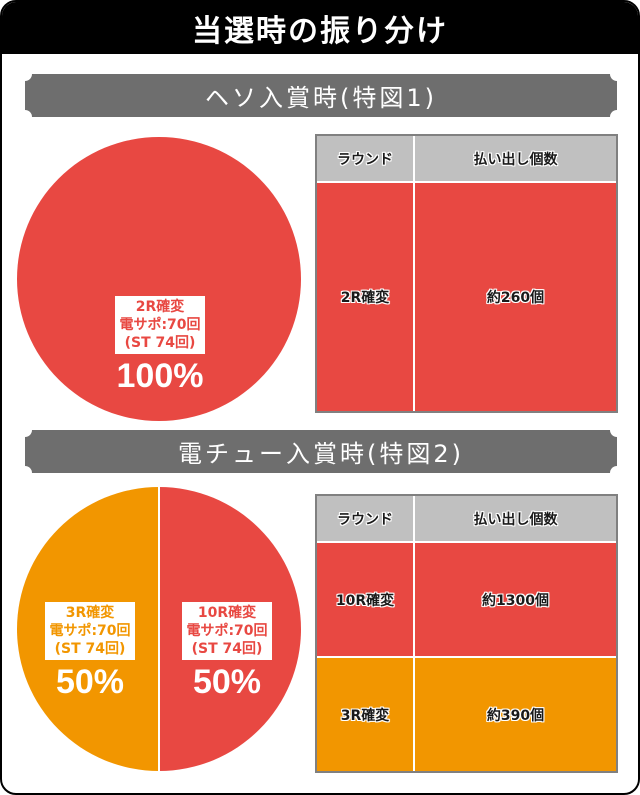  I want to click on pie-slice-label-box: 2R確変 電サポ:70回 (ST 74回), so click(160, 325).